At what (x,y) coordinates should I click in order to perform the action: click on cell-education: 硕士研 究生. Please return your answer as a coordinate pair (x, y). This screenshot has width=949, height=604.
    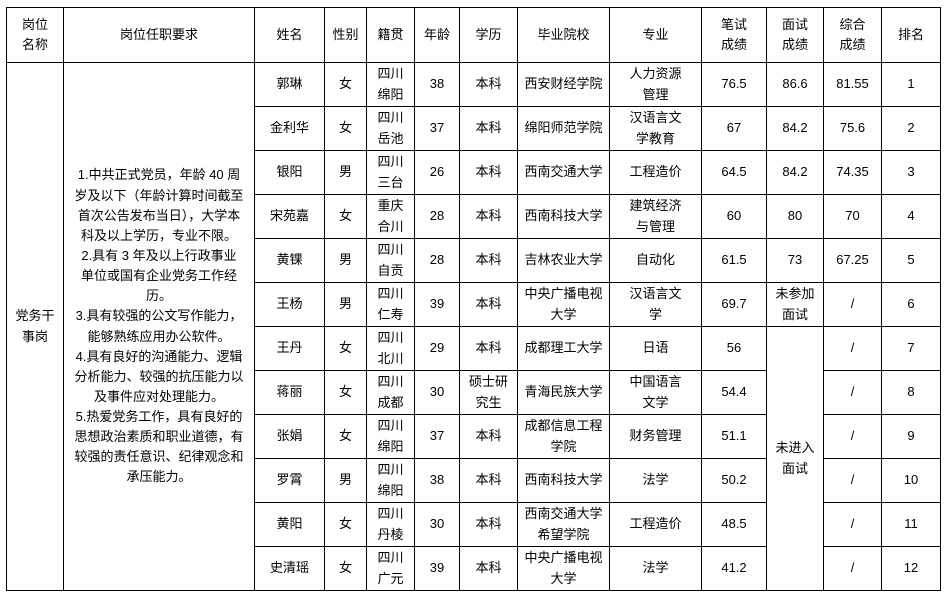
    Looking at the image, I should click on (488, 392).